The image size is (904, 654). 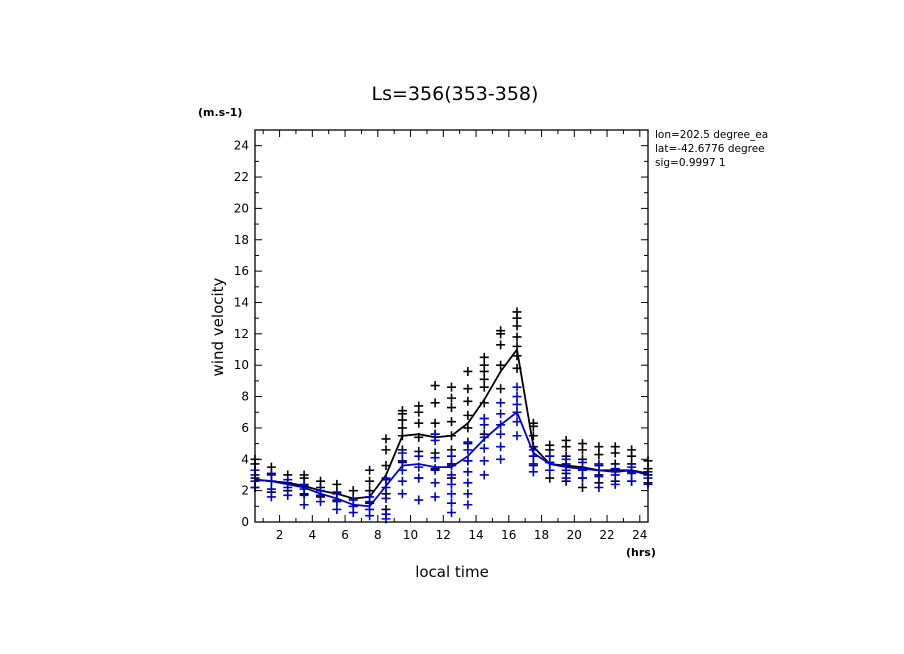 I want to click on x-tick-label: 4, so click(x=312, y=535).